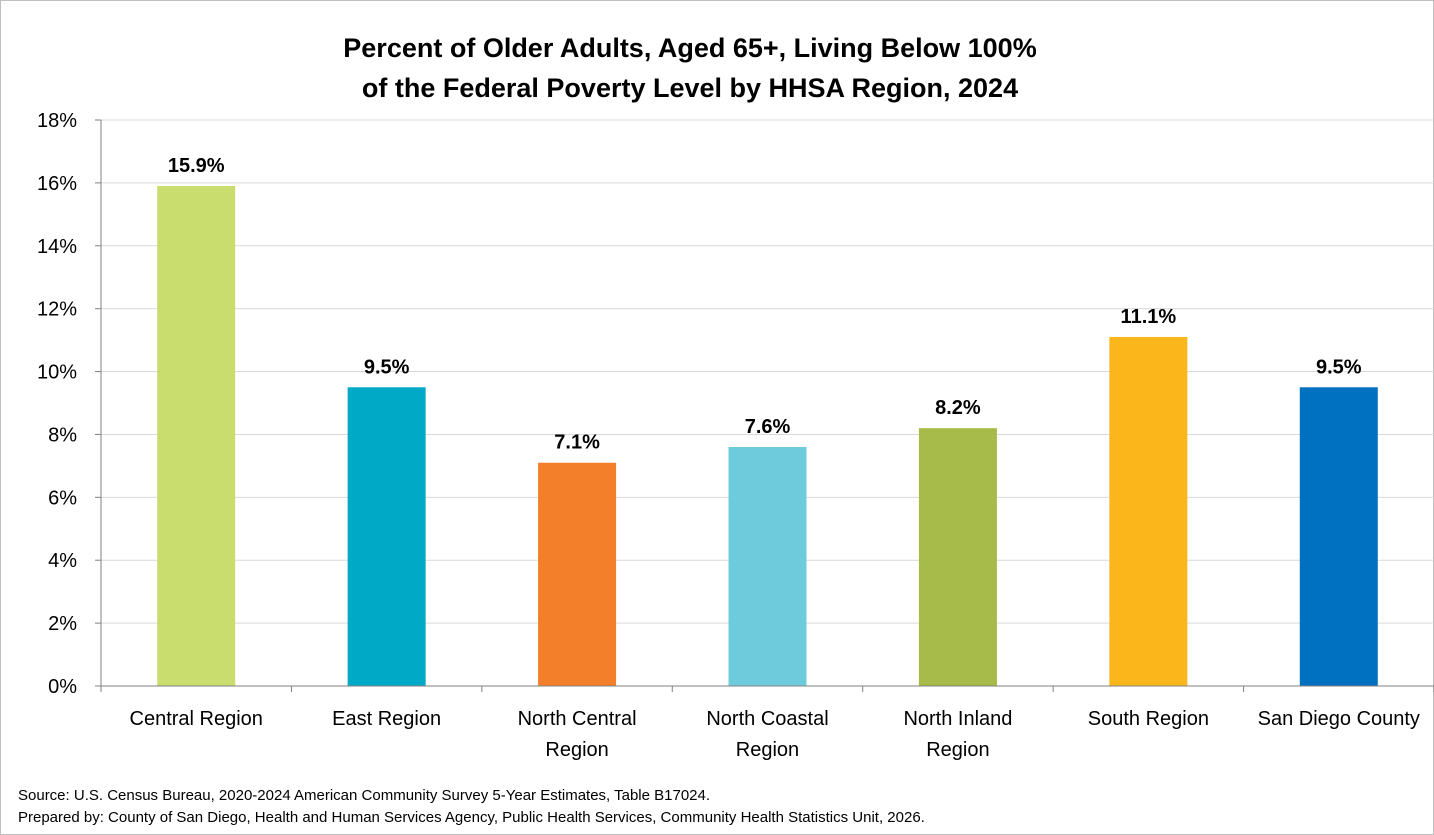 The height and width of the screenshot is (835, 1434). I want to click on y-axis-tick-label: 16%, so click(57, 184).